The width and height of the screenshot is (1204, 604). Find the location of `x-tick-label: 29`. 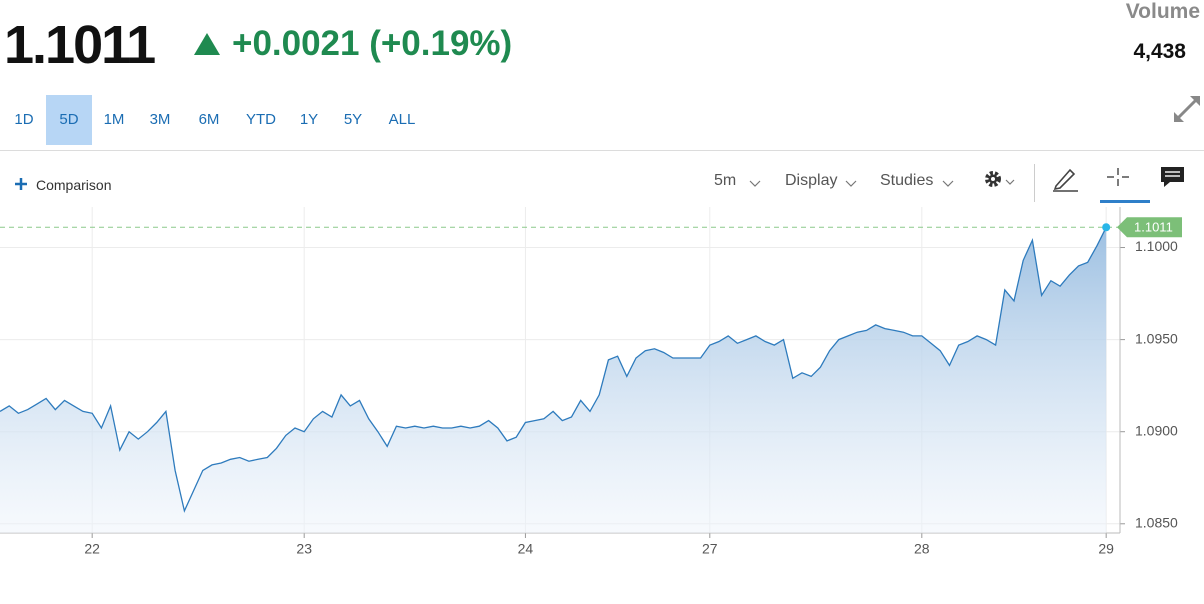

x-tick-label: 29 is located at coordinates (1106, 549).